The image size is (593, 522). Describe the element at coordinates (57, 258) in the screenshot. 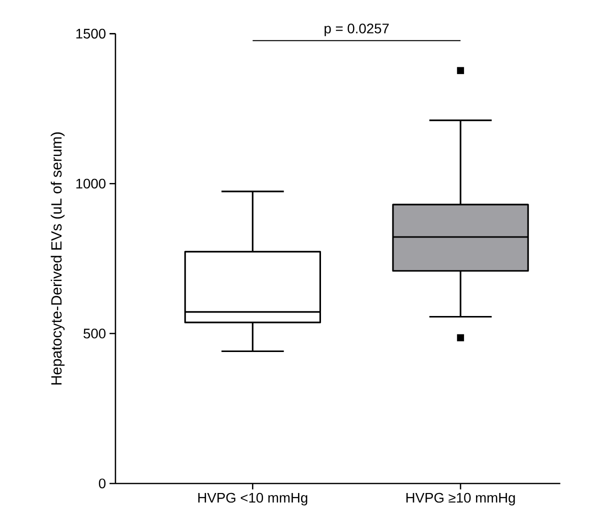

I see `y-axis-title: Hepatocyte-Derived EVs (uL of serum)` at that location.